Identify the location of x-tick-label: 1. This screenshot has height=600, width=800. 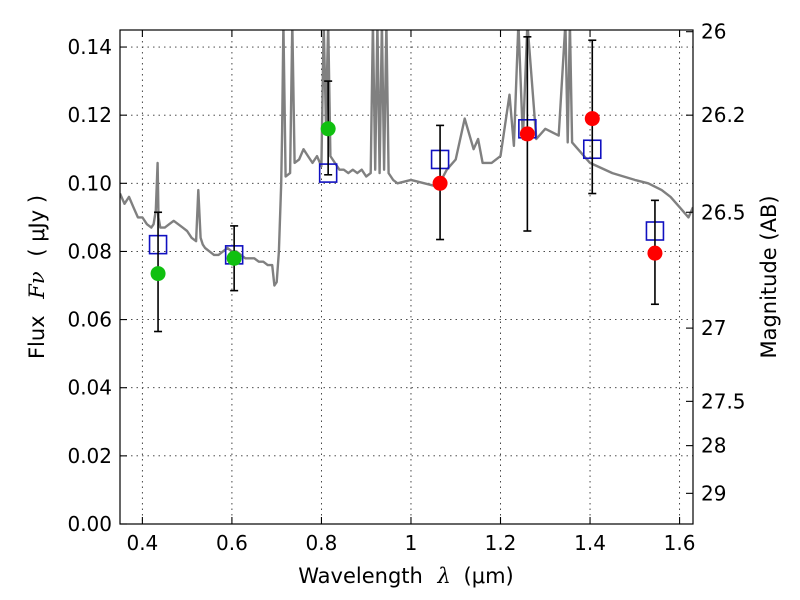
(411, 543).